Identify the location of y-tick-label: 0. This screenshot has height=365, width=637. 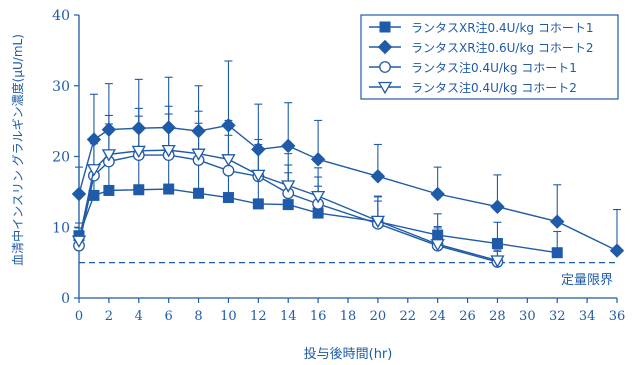
(65, 299).